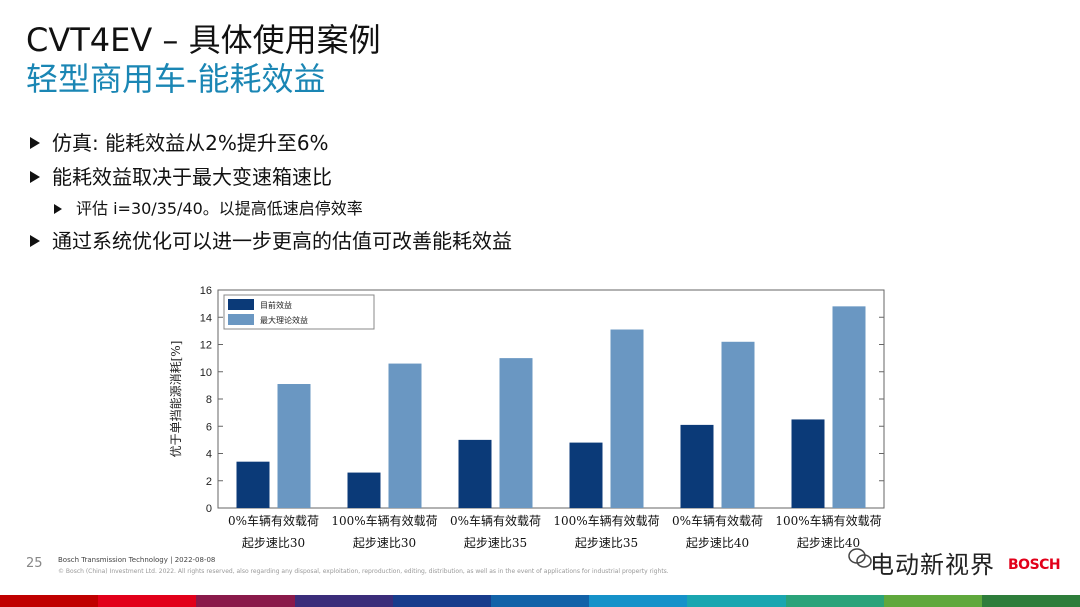 This screenshot has width=1080, height=607. Describe the element at coordinates (829, 532) in the screenshot. I see `x-category-label: 100%车辆有效载荷 起步速比40` at that location.